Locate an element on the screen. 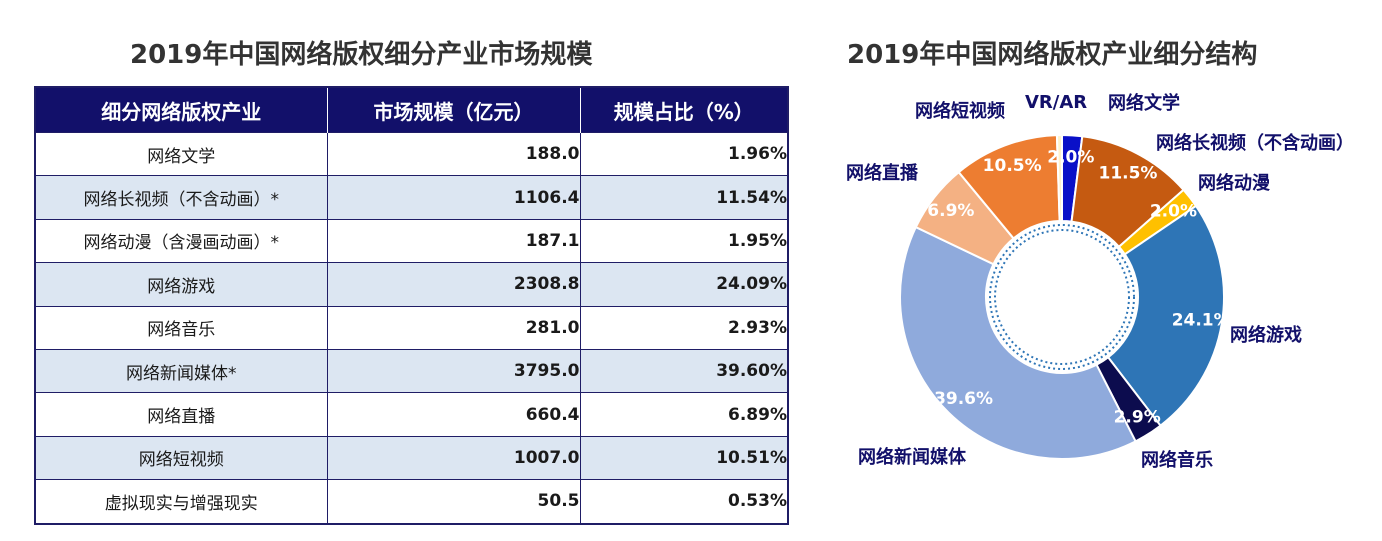 The height and width of the screenshot is (541, 1382). category-label-music: 网络音乐 is located at coordinates (1177, 460).